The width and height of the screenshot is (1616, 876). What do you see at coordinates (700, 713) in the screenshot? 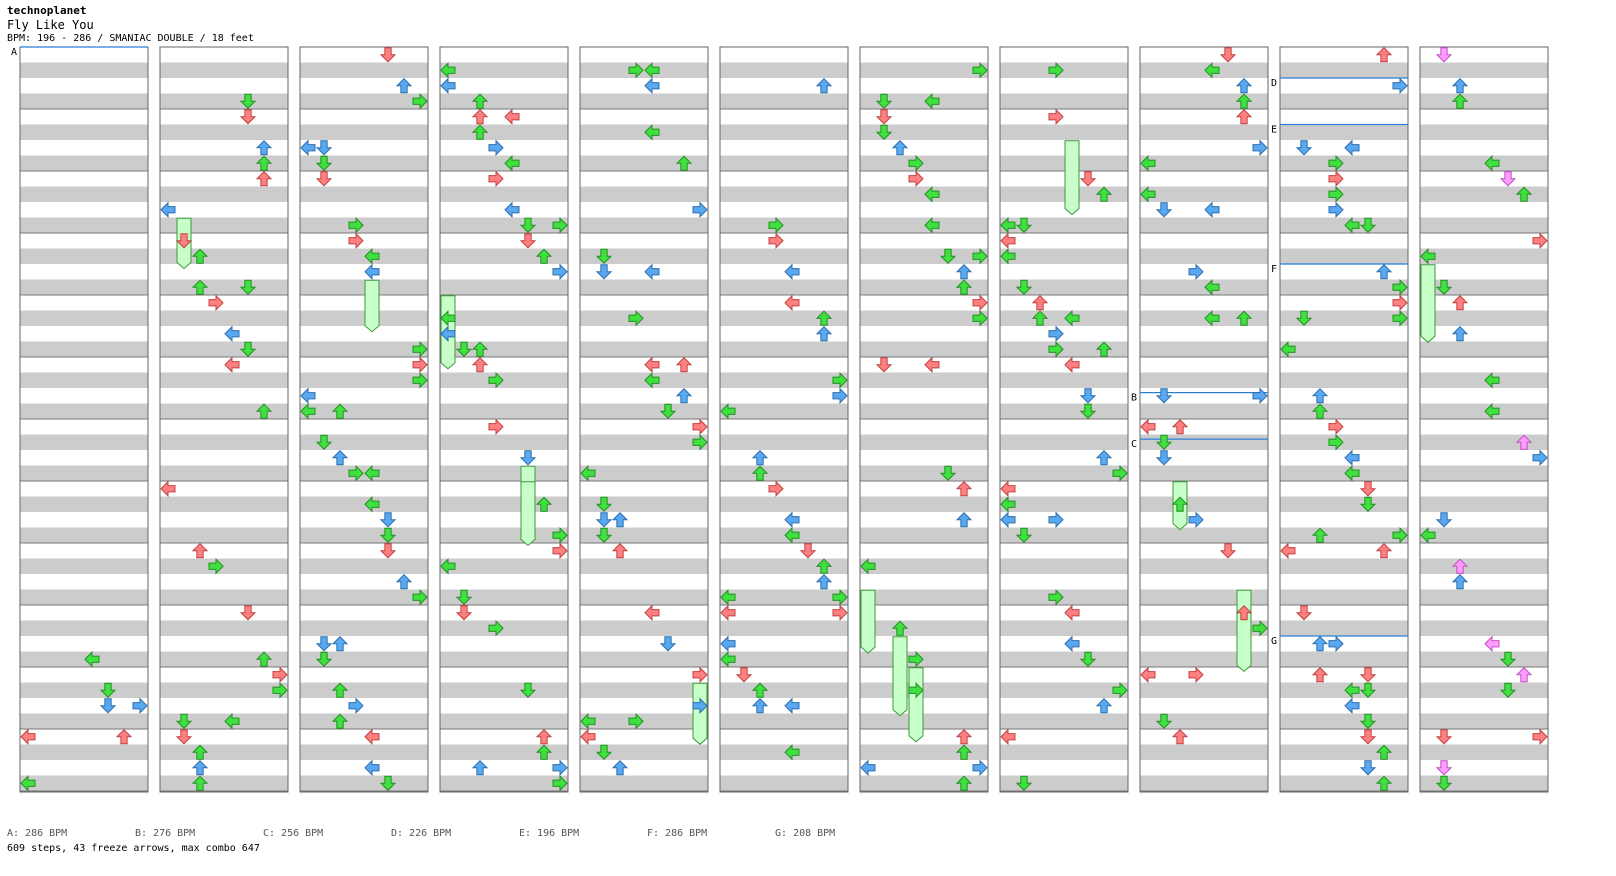
I see `freeze-arrow` at bounding box center [700, 713].